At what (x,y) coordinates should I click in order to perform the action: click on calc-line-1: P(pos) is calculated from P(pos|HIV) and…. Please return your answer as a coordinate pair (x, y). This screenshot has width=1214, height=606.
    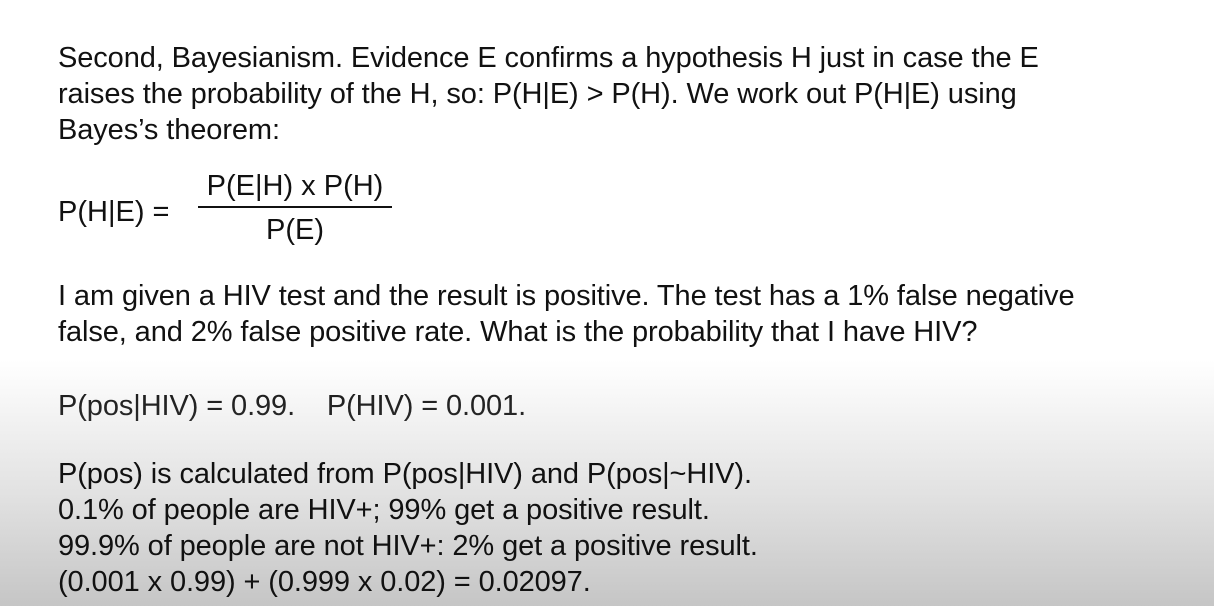
    Looking at the image, I should click on (405, 474).